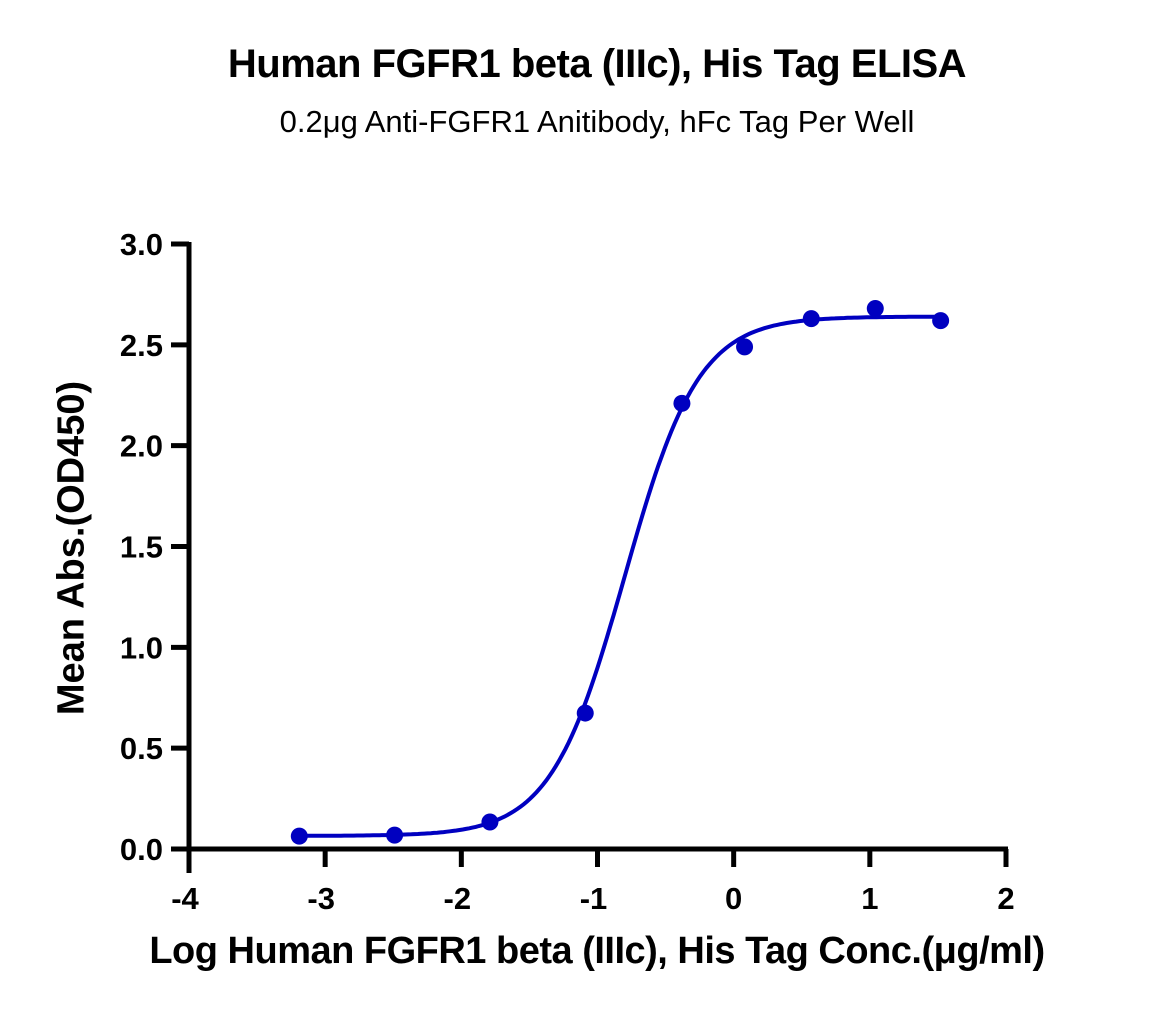 The image size is (1174, 1023). Describe the element at coordinates (869, 898) in the screenshot. I see `x-tick-label: 1` at that location.